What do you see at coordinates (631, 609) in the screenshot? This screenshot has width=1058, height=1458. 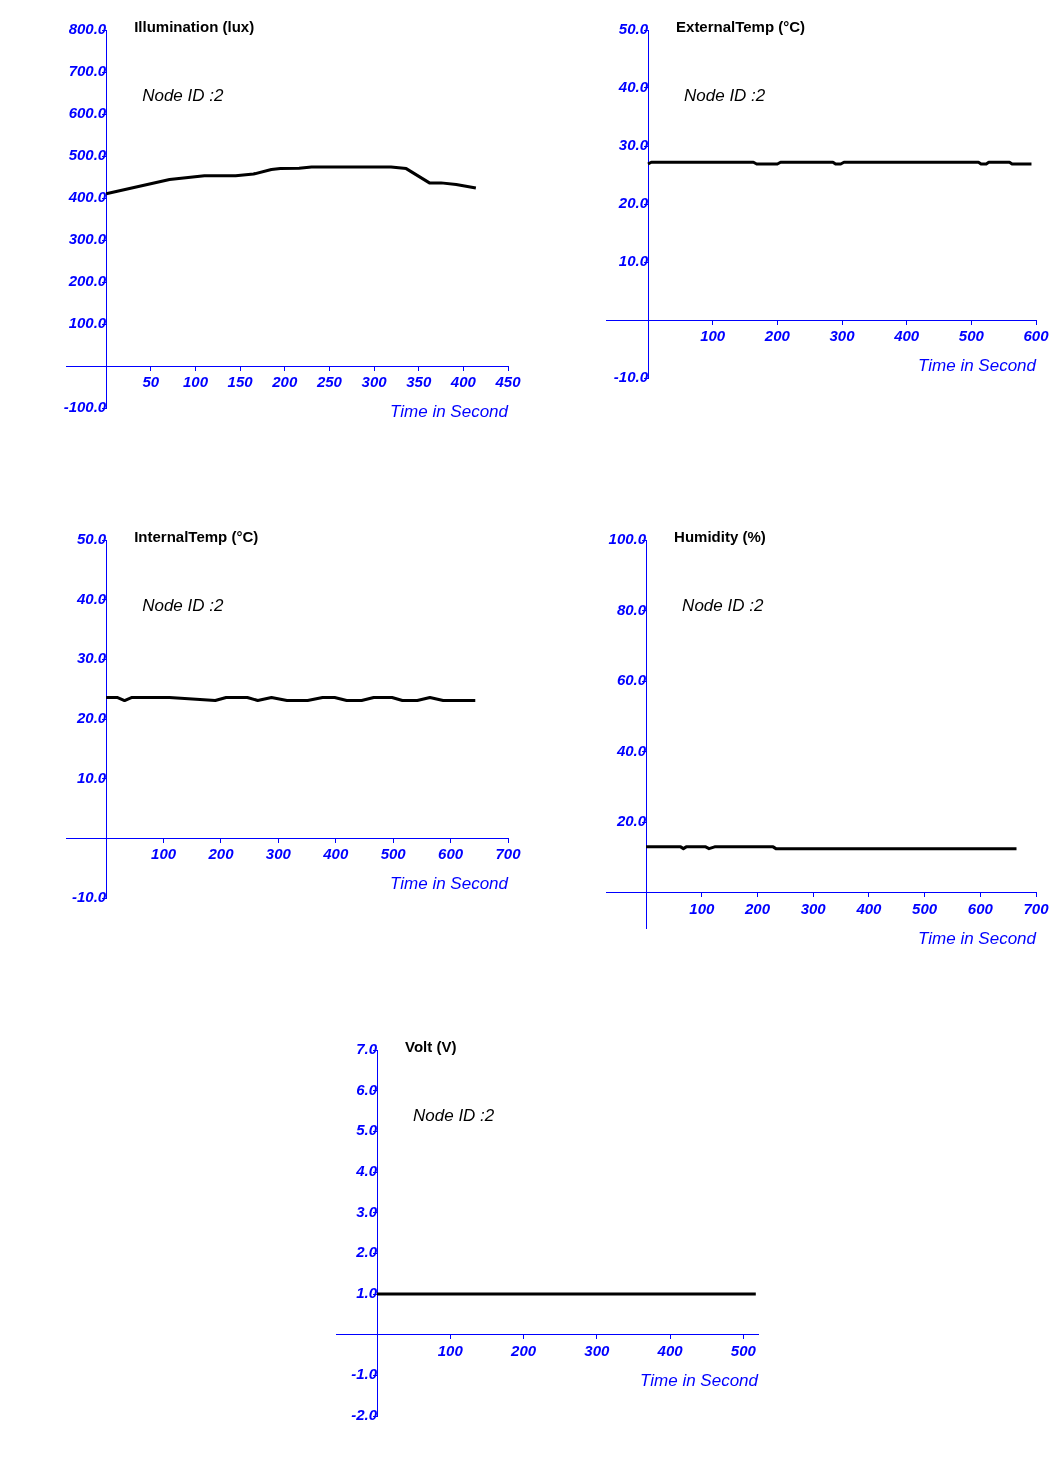 I see `y-tick-label: 80.0` at bounding box center [631, 609].